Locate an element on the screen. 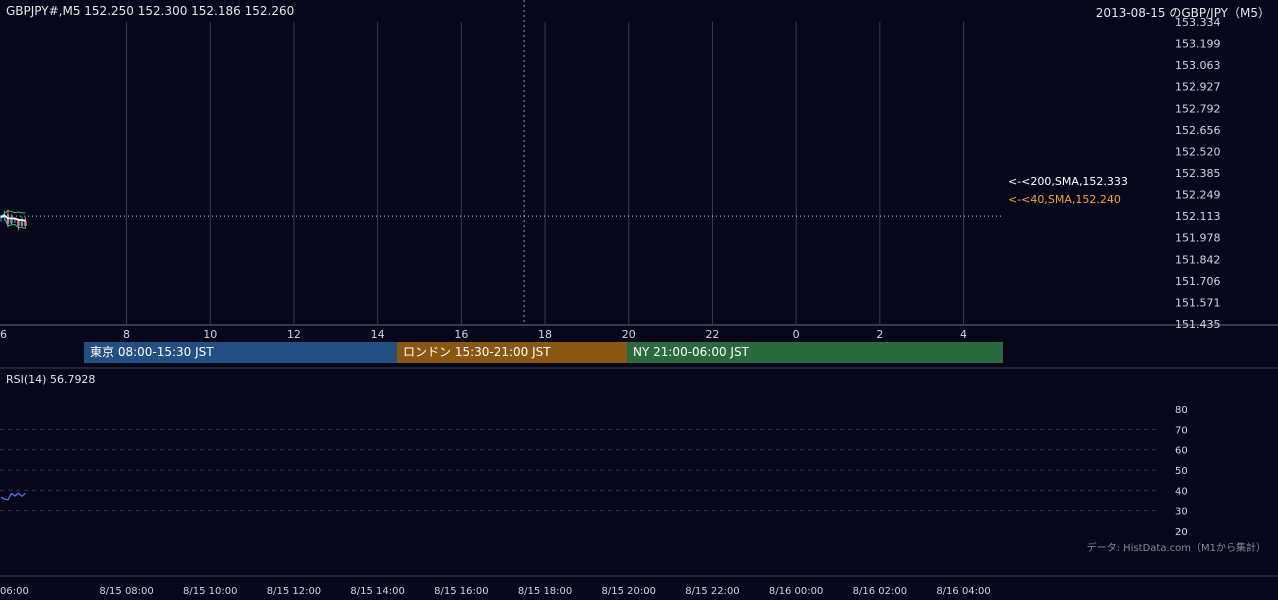  hour-tick-label: 6 is located at coordinates (3, 334).